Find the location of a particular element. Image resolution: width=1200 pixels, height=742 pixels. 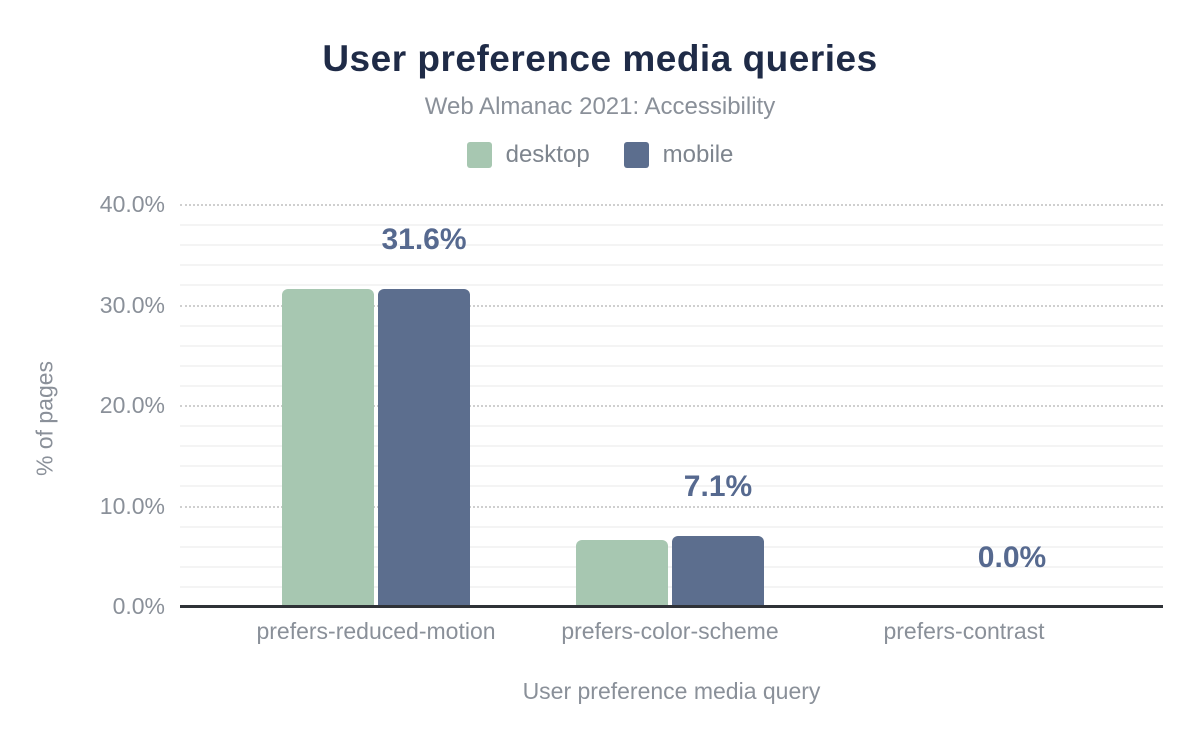

legend-label-desktop: desktop is located at coordinates (547, 154).